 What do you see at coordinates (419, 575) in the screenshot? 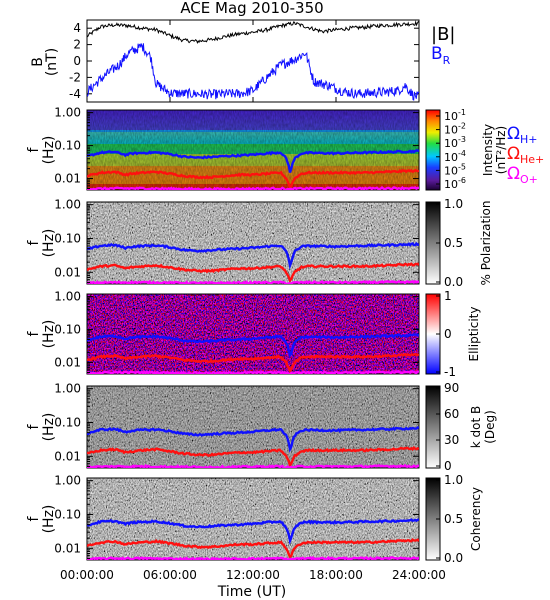
I see `x-tick-label: 24:00:00` at bounding box center [419, 575].